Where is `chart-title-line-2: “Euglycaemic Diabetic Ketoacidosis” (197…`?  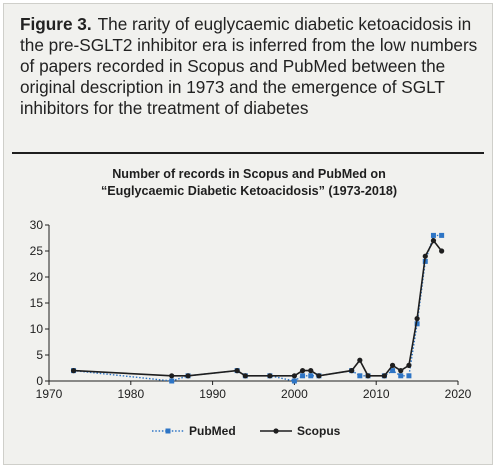
chart-title-line-2: “Euglycaemic Diabetic Ketoacidosis” (197… is located at coordinates (249, 191).